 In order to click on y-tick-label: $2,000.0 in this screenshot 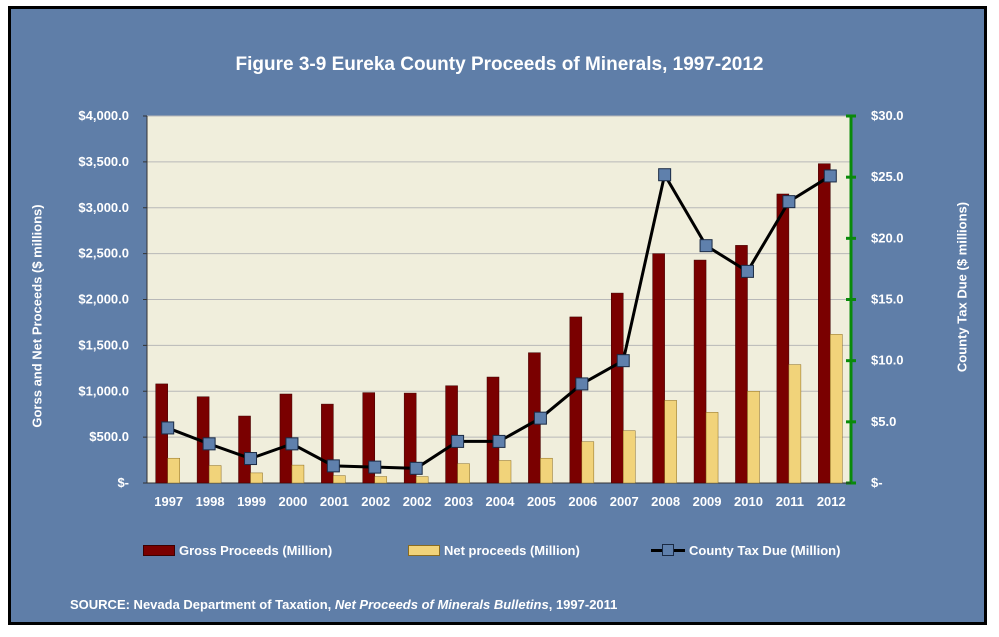, I will do `click(103, 299)`.